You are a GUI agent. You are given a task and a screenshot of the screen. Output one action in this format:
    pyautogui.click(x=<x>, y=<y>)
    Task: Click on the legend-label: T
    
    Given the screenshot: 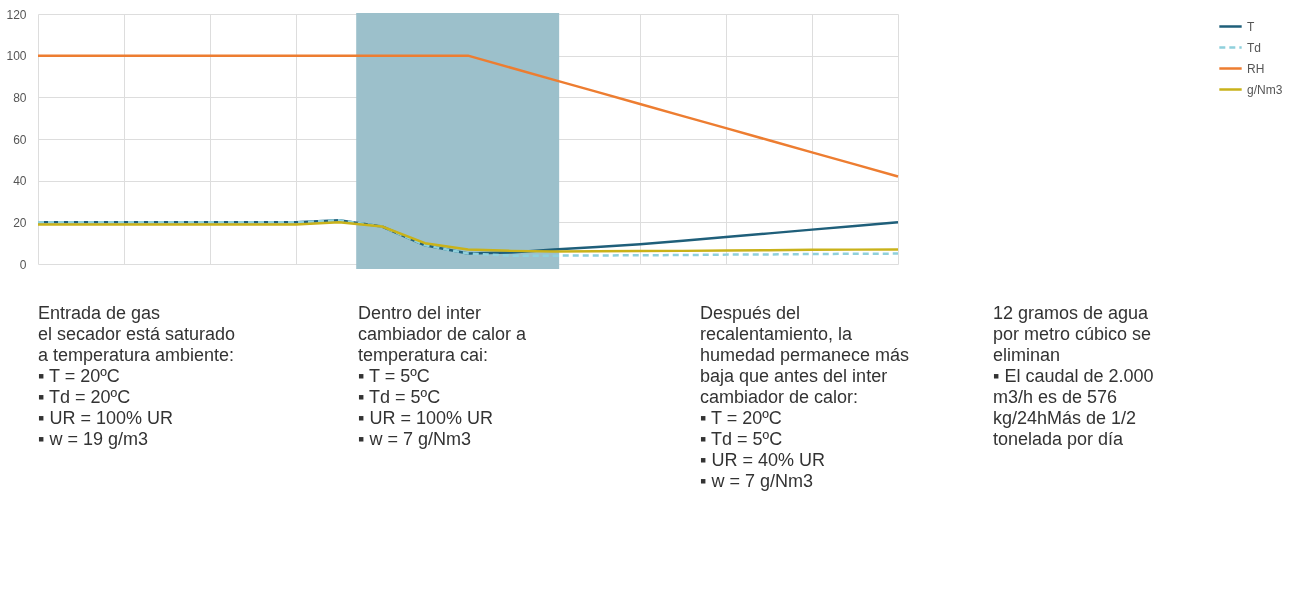 What is the action you would take?
    pyautogui.click(x=1251, y=26)
    